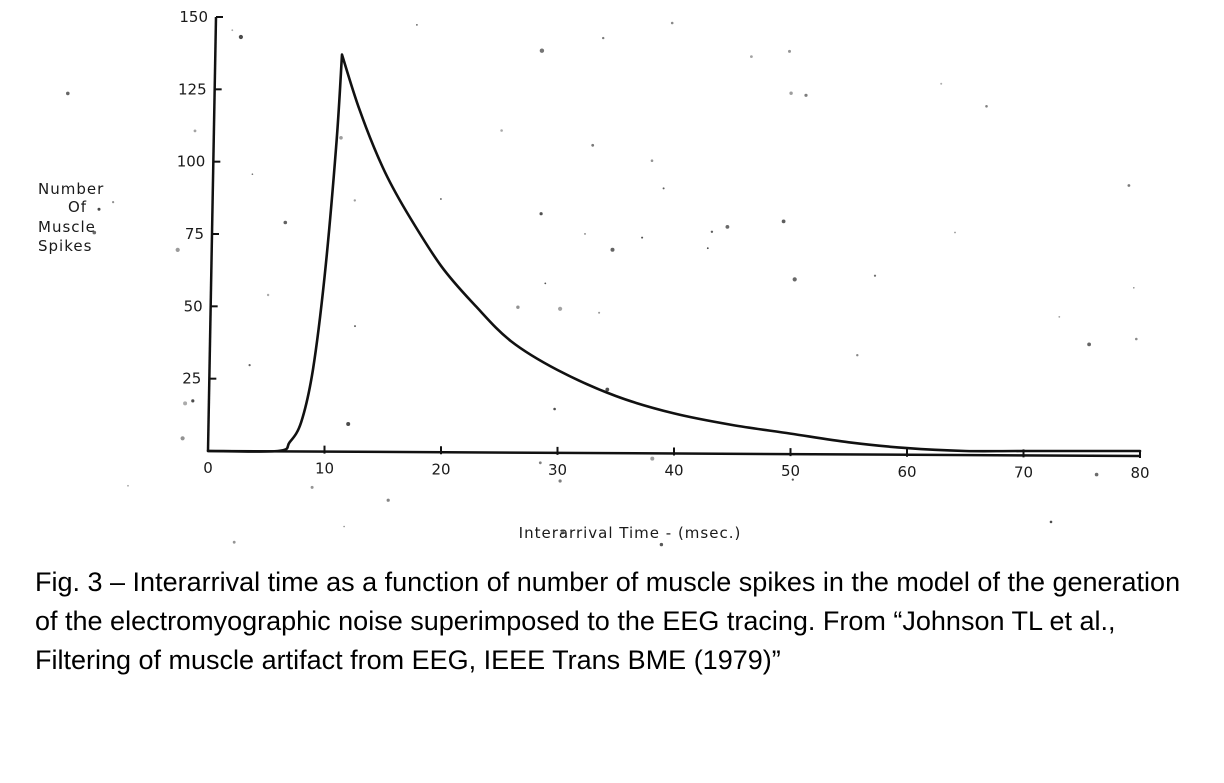 The height and width of the screenshot is (783, 1224). What do you see at coordinates (65, 246) in the screenshot?
I see `y-axis-title-line-4: Spikes` at bounding box center [65, 246].